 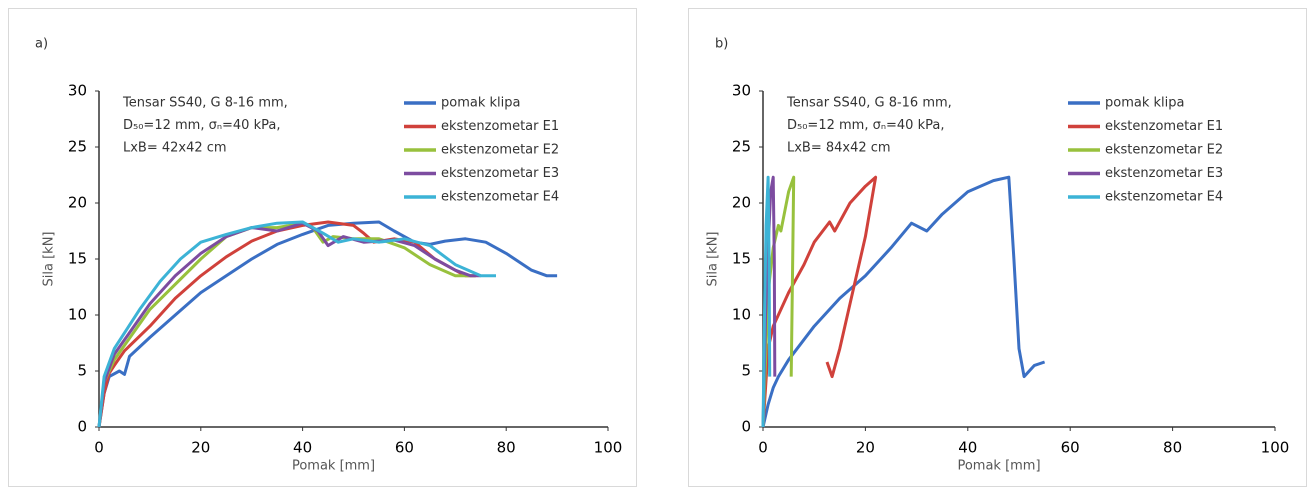 What do you see at coordinates (175, 148) in the screenshot?
I see `annotation: LxB= 42x42 cm` at bounding box center [175, 148].